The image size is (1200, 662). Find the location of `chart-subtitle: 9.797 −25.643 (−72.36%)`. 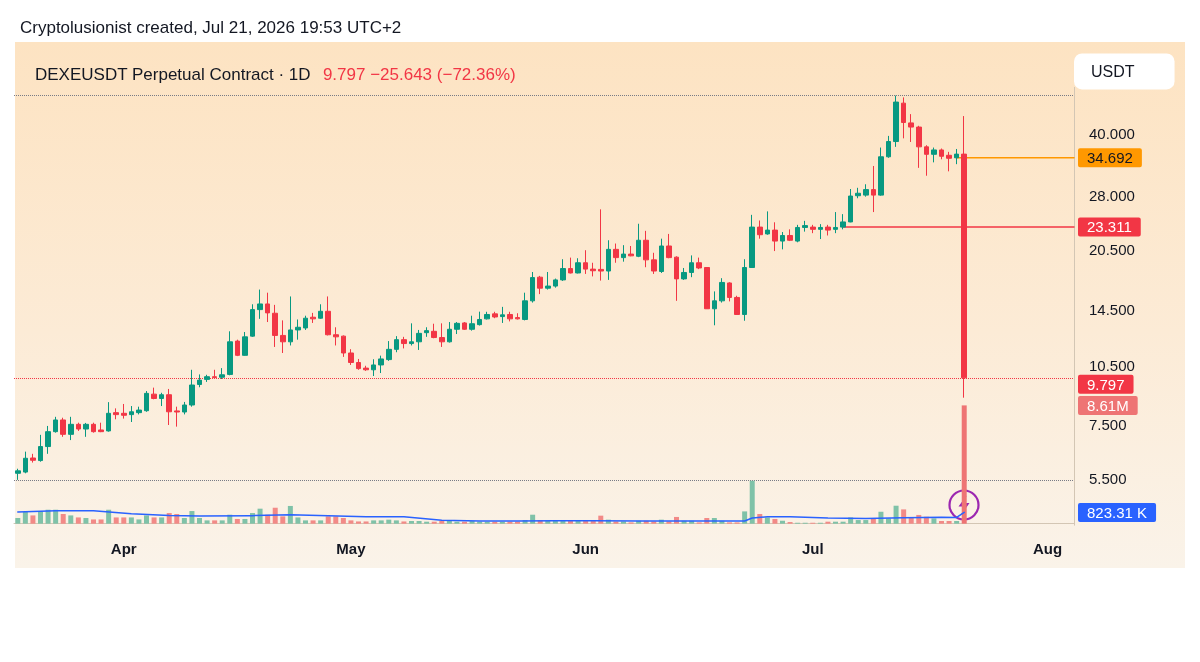

chart-subtitle: 9.797 −25.643 (−72.36%) is located at coordinates (419, 74).